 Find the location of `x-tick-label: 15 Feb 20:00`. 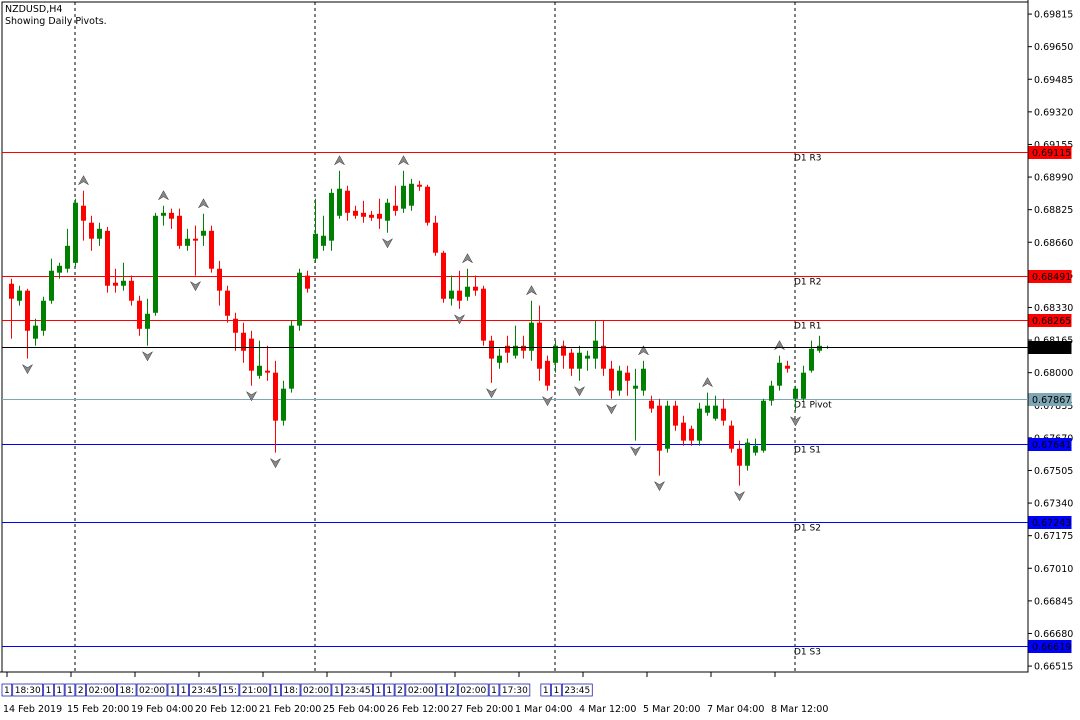

x-tick-label: 15 Feb 20:00 is located at coordinates (98, 709).